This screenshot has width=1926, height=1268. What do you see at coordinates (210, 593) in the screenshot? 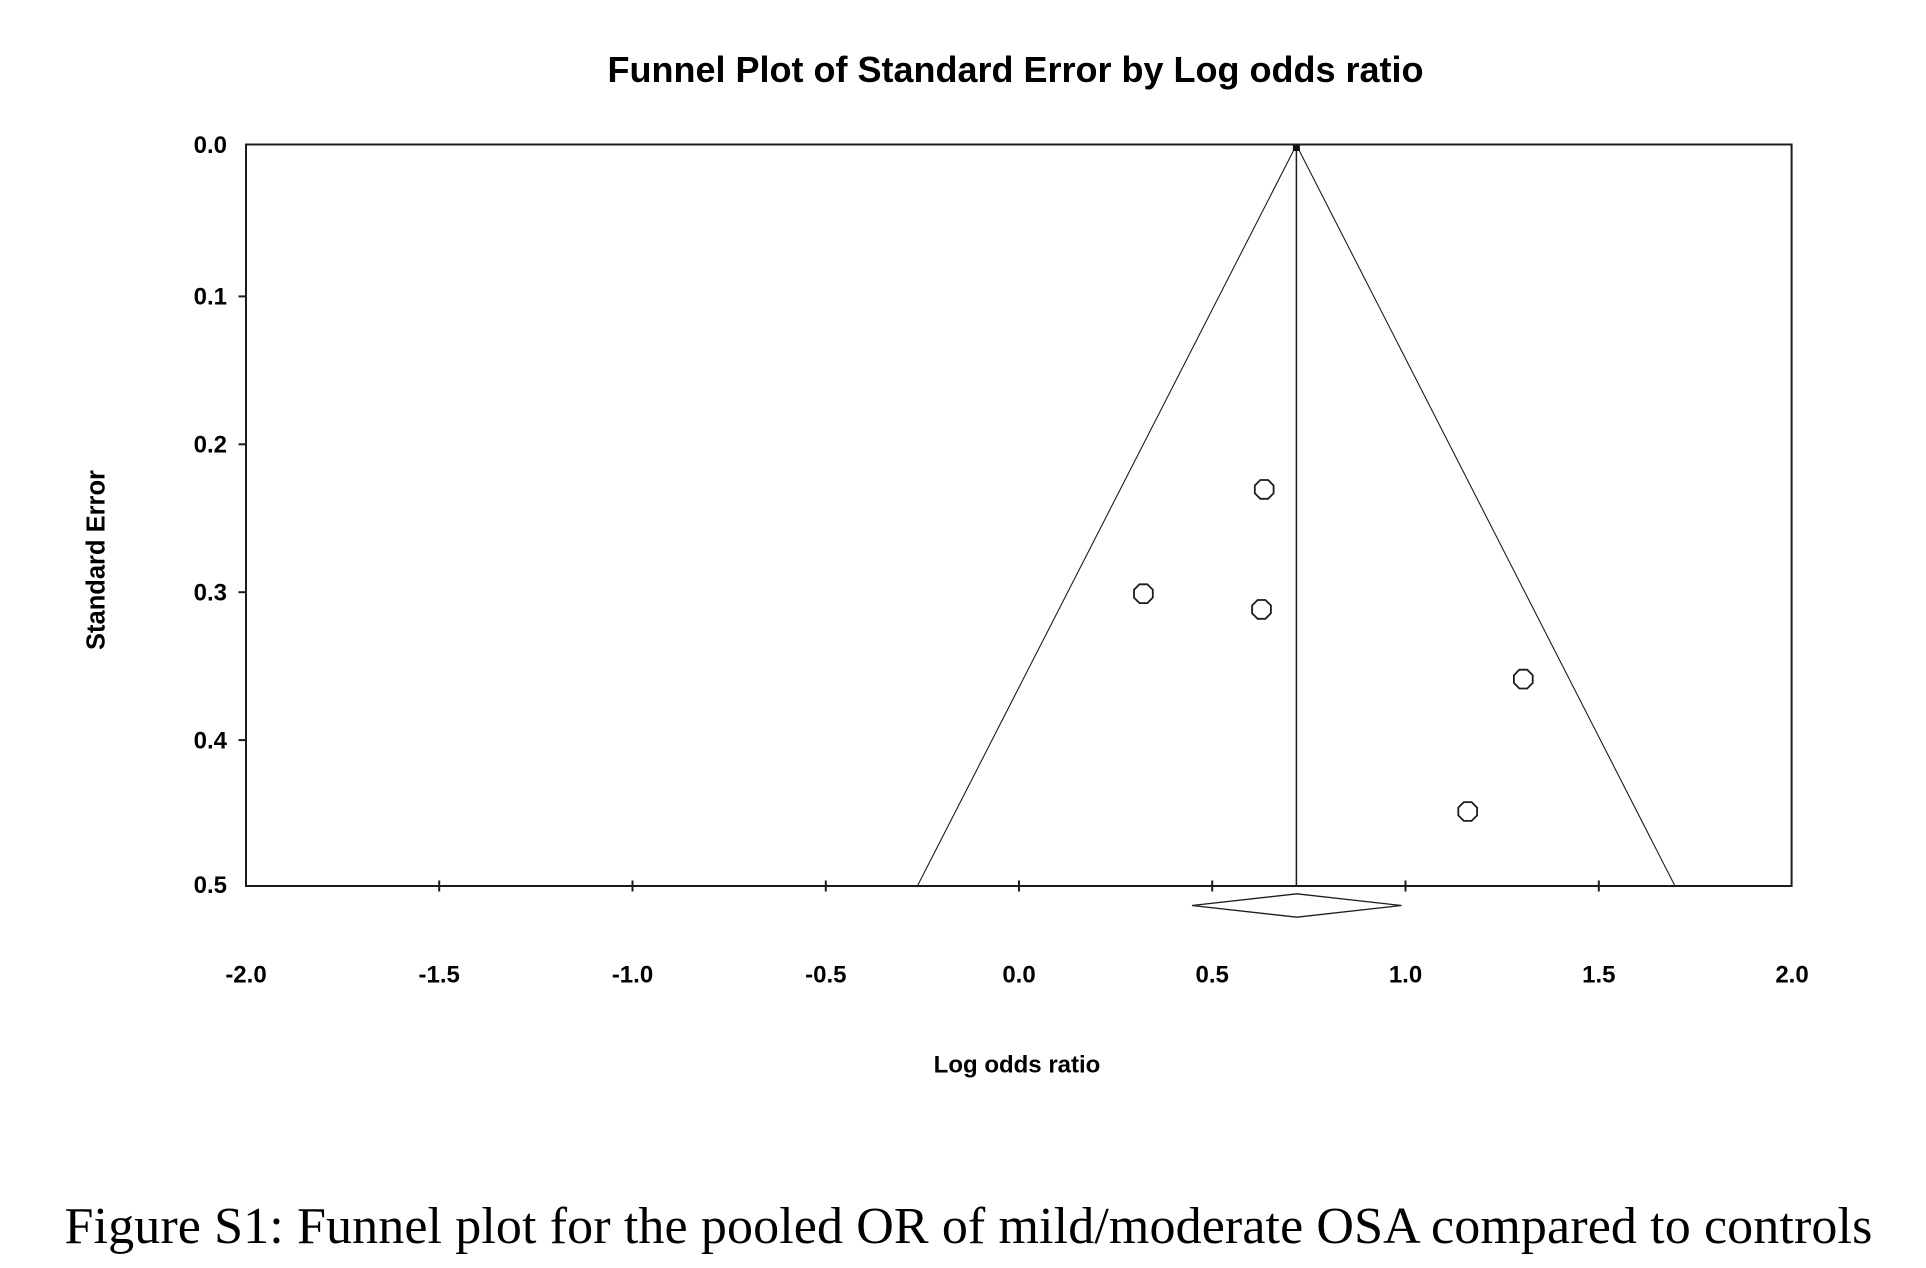
I see `svg-text: 0.3` at bounding box center [210, 593].